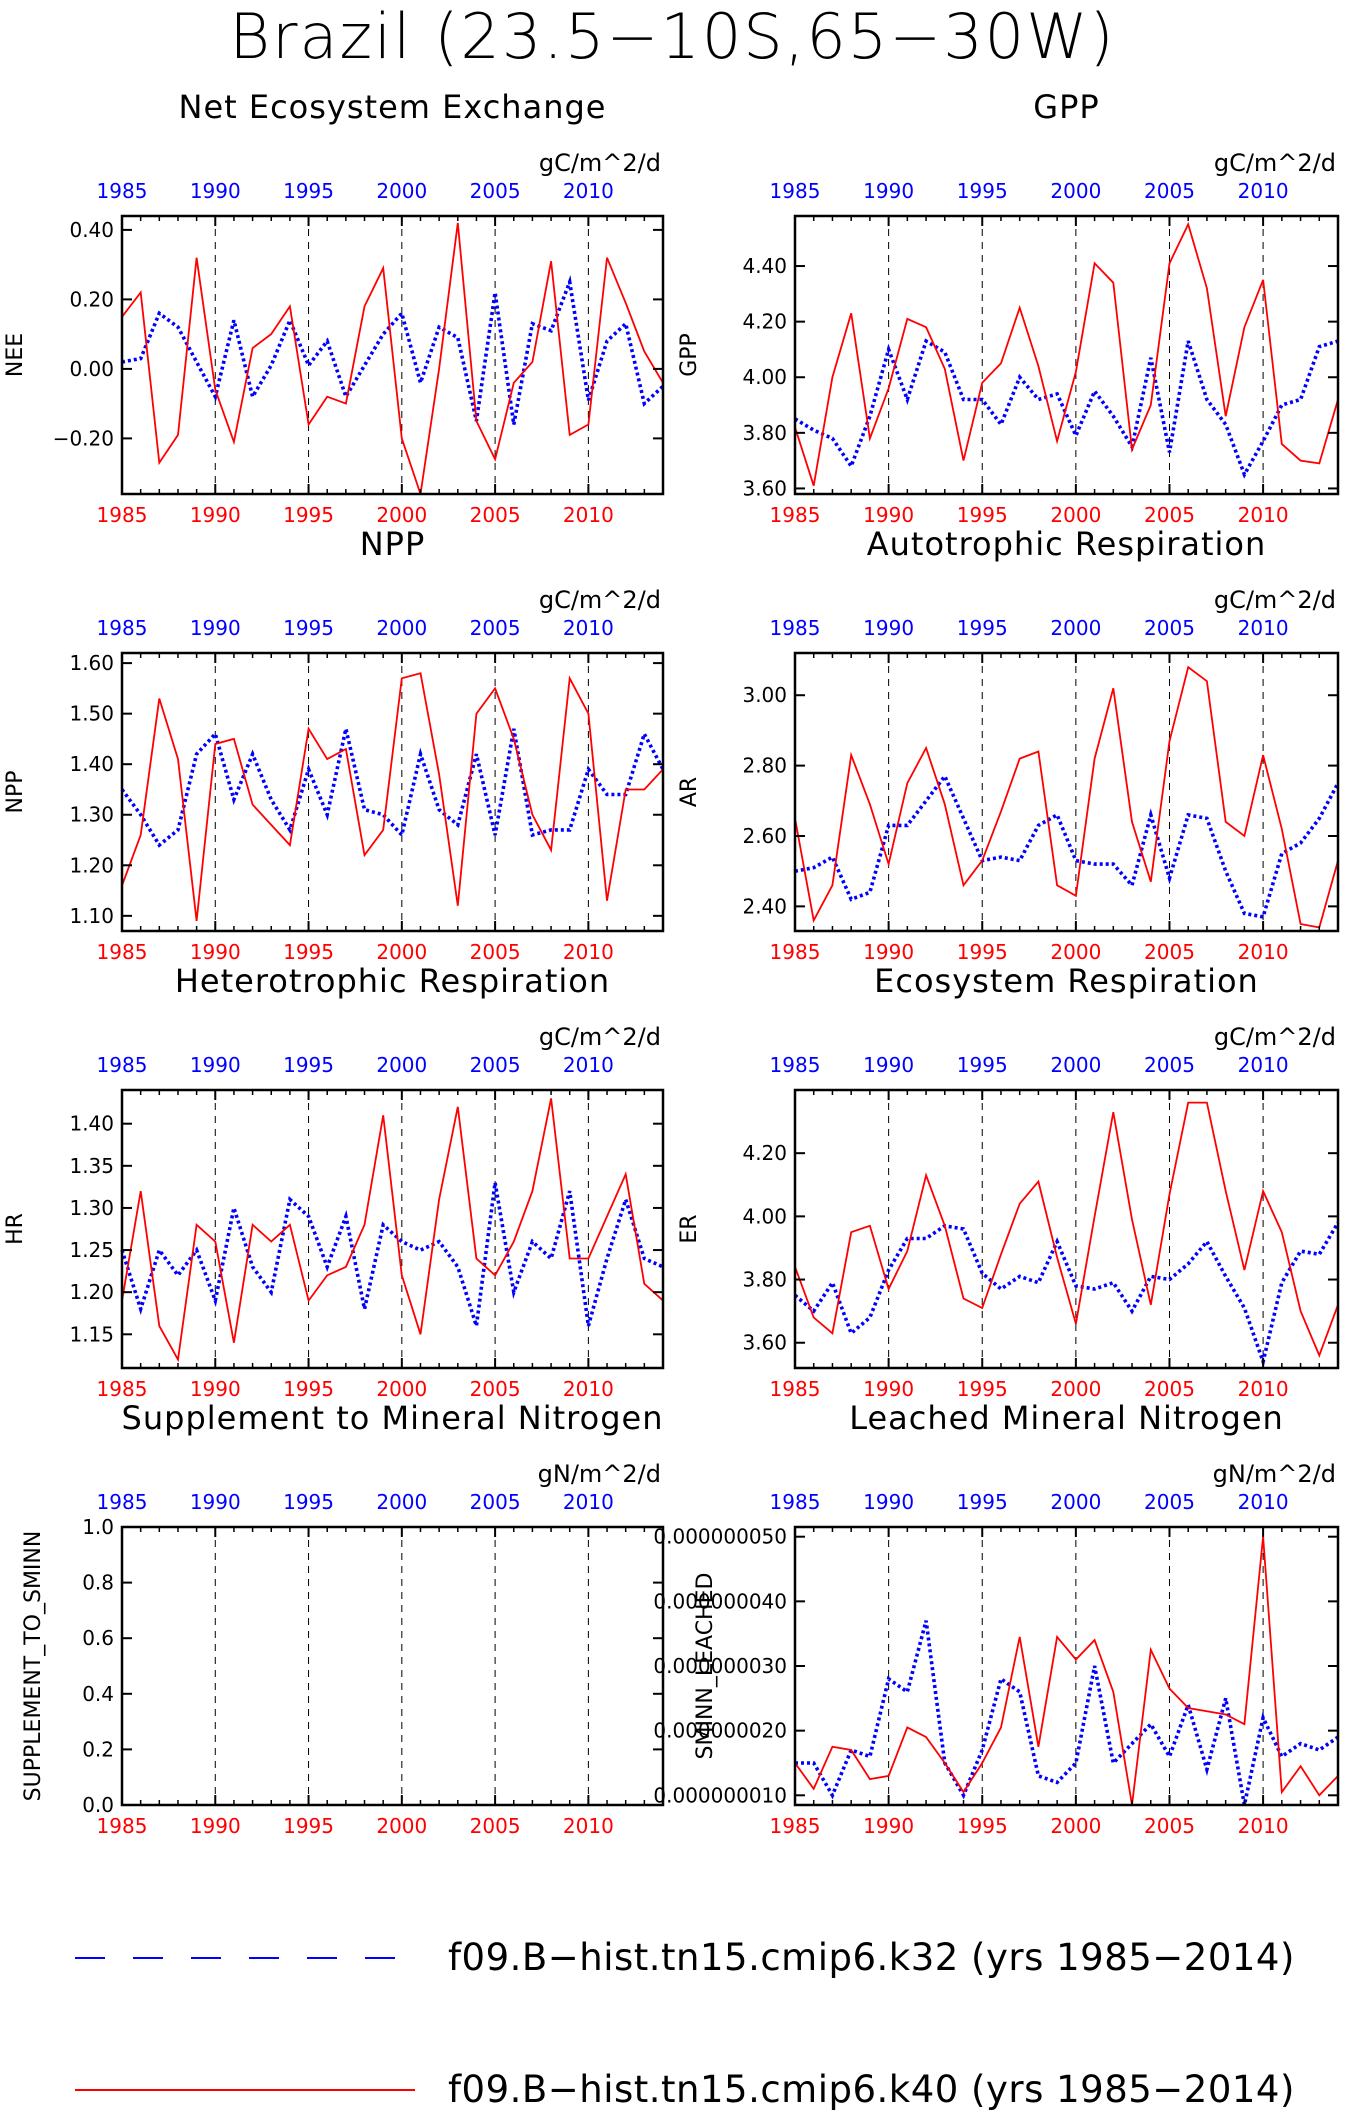  I want to click on y-tick-label: 1.20, so click(91, 865).